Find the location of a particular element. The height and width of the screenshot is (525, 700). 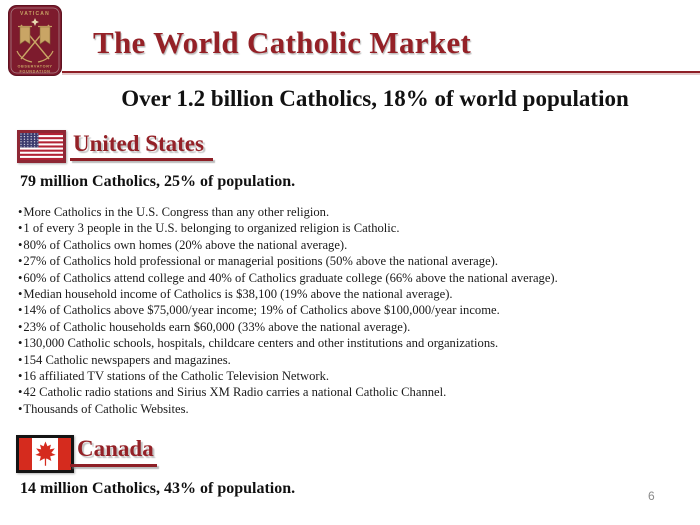

bullet-item: Thousands of Catholic Websites. is located at coordinates (345, 409).